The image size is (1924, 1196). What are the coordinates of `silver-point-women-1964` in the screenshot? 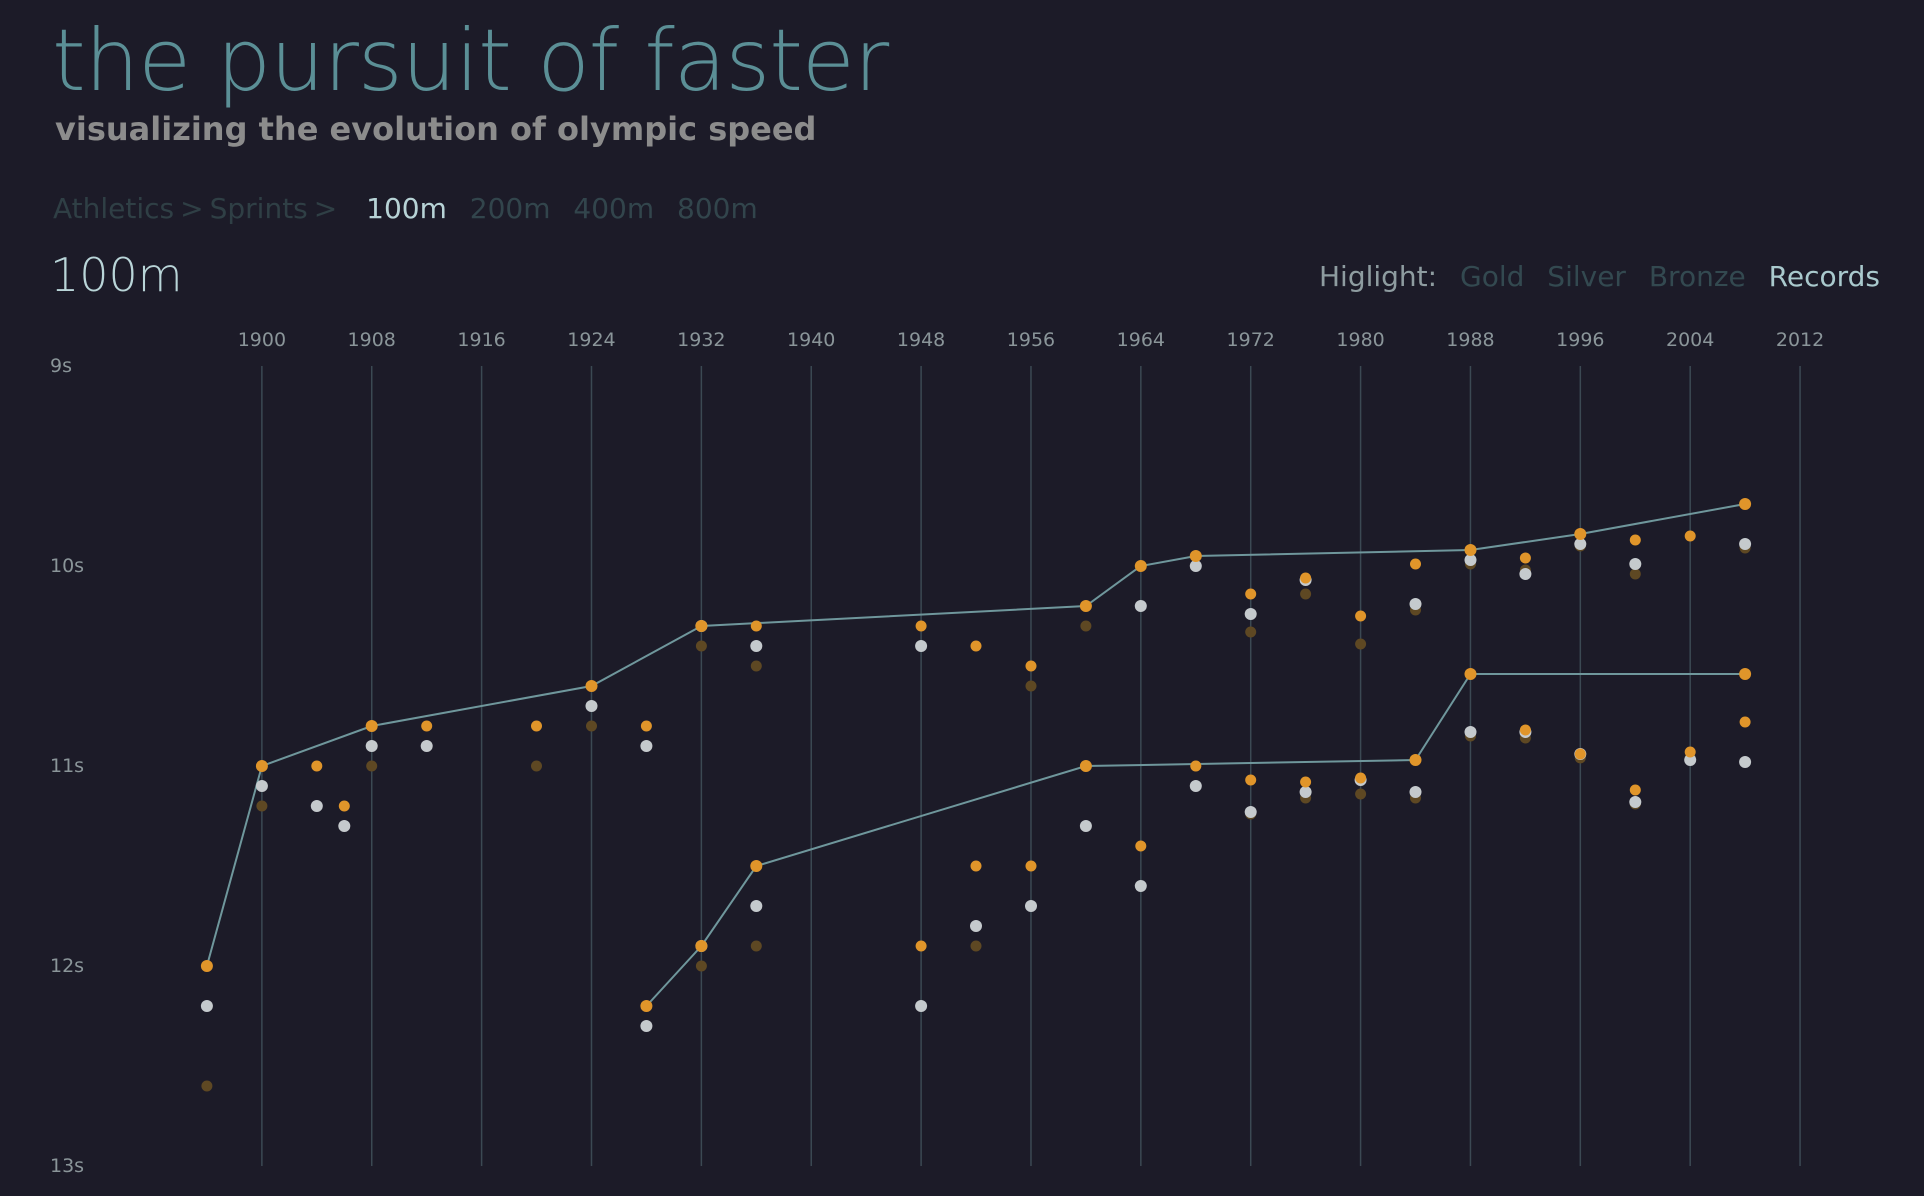 It's located at (1140, 886).